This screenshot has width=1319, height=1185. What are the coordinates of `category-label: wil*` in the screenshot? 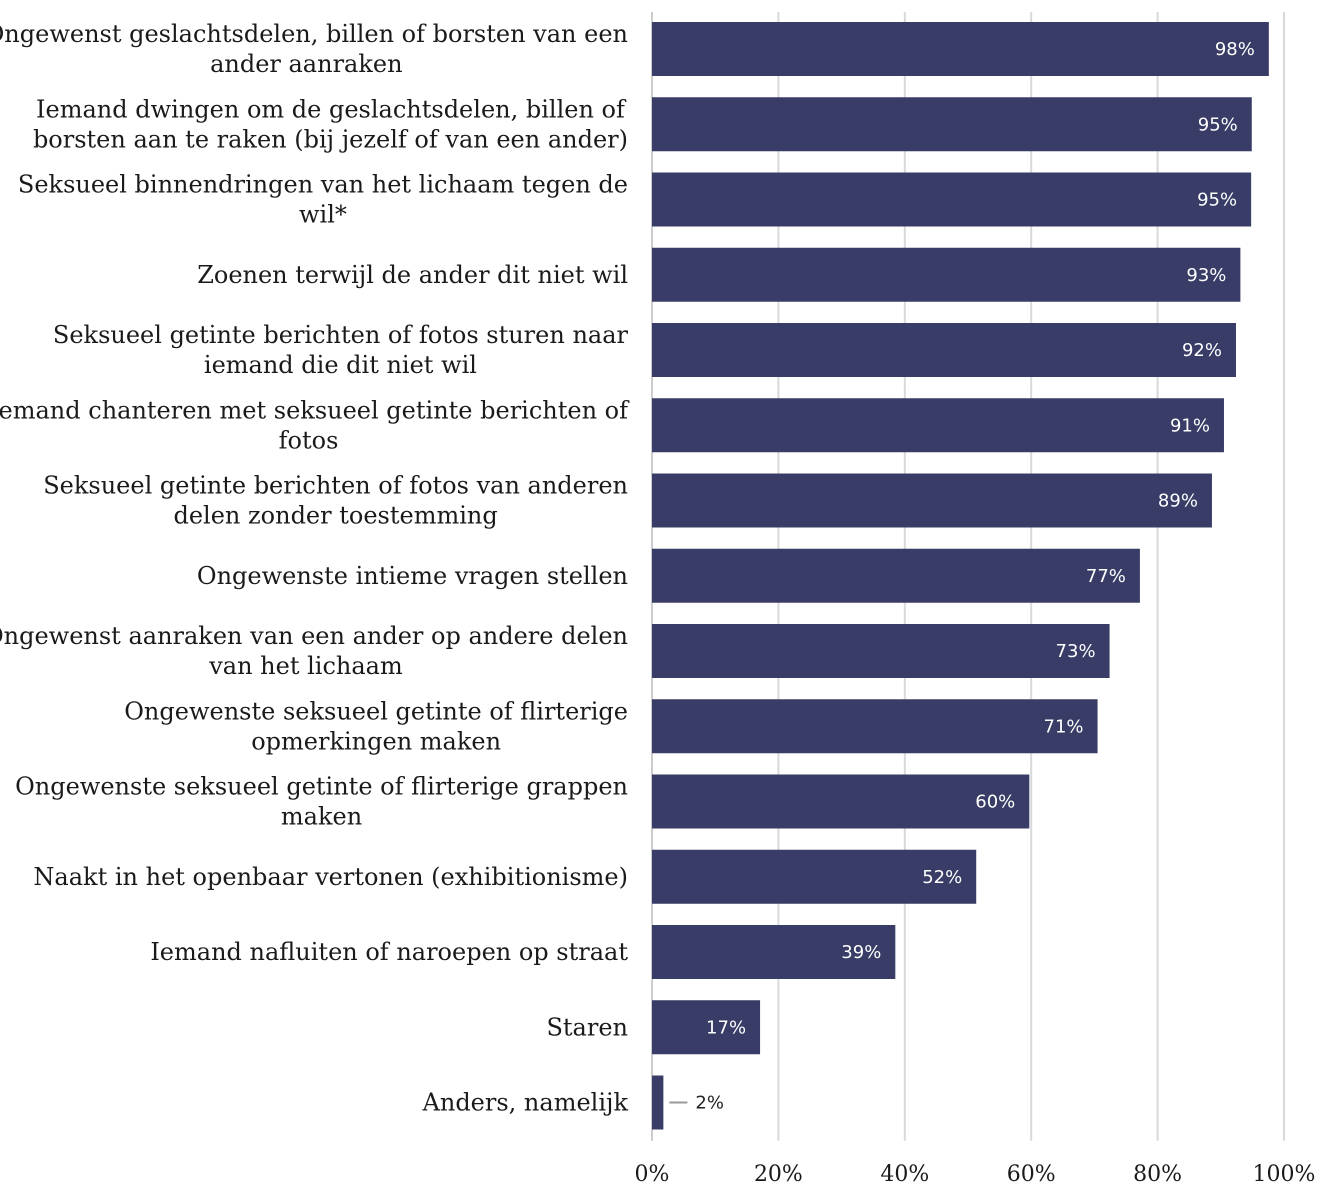 It's located at (323, 215).